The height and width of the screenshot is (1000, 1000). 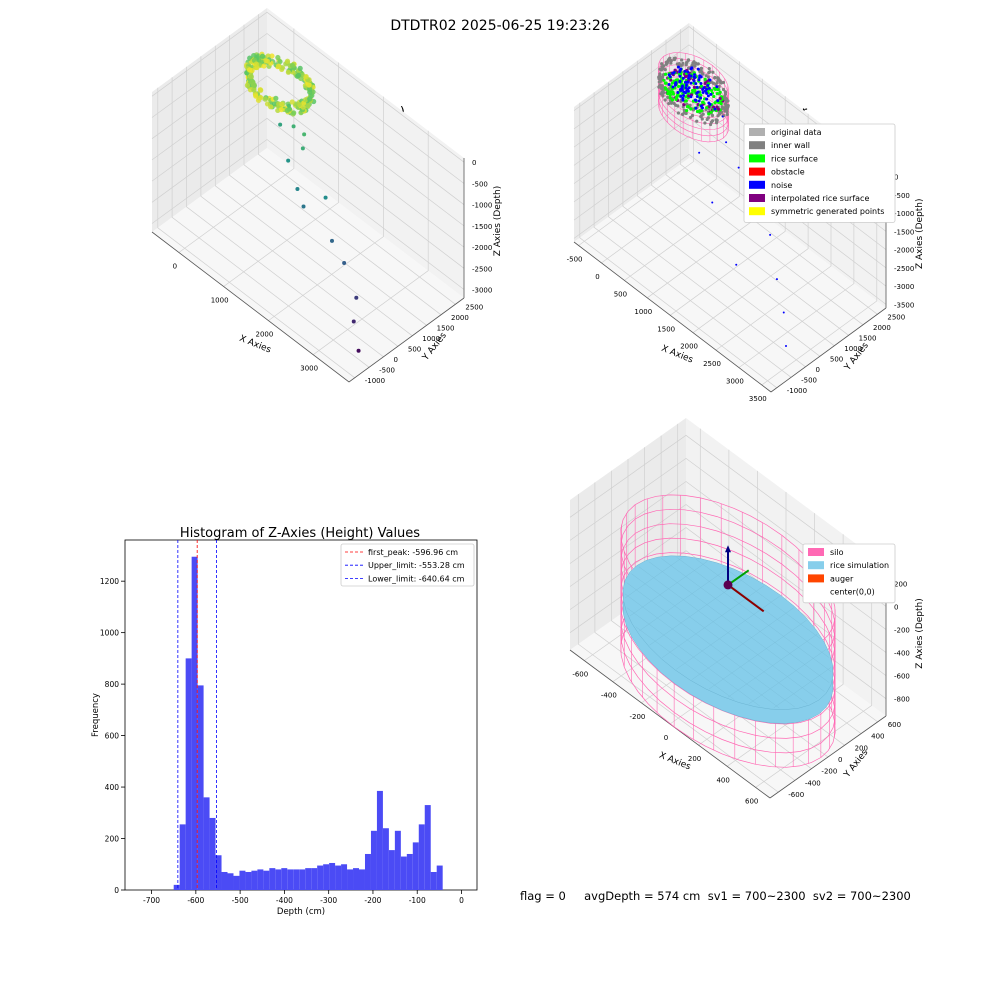 I want to click on top-left-ztick-label: -500, so click(x=480, y=184).